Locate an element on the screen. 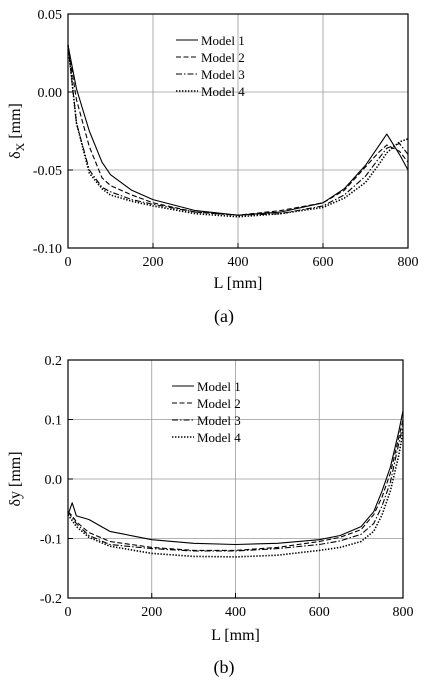 The height and width of the screenshot is (687, 438). y-axis-label: δX [mm] is located at coordinates (17, 131).